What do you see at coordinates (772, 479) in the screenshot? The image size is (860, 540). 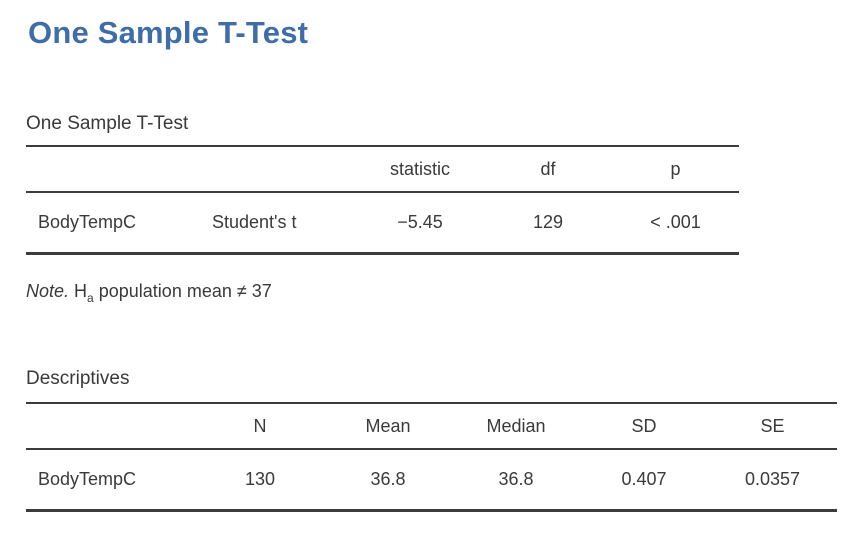 I see `descriptives-cell-se: 0.0357` at bounding box center [772, 479].